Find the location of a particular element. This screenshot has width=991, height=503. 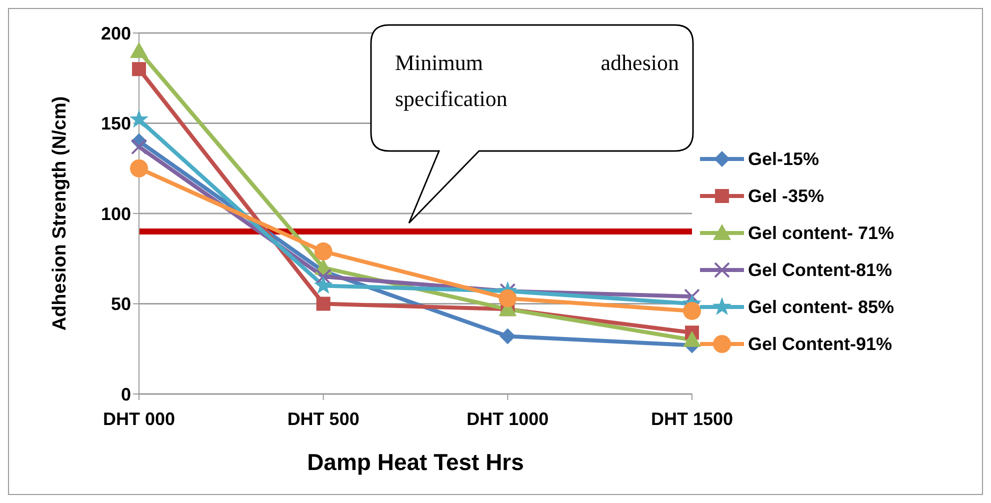

legend-label: Gel Content-91% is located at coordinates (820, 344).